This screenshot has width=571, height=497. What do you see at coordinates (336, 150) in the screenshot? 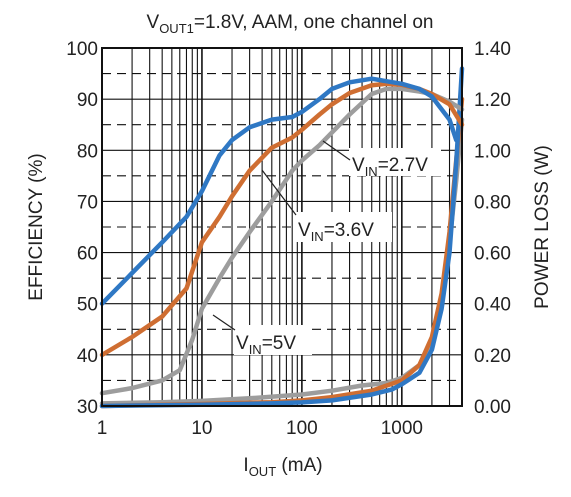
I see `leader-line-2p7v` at bounding box center [336, 150].